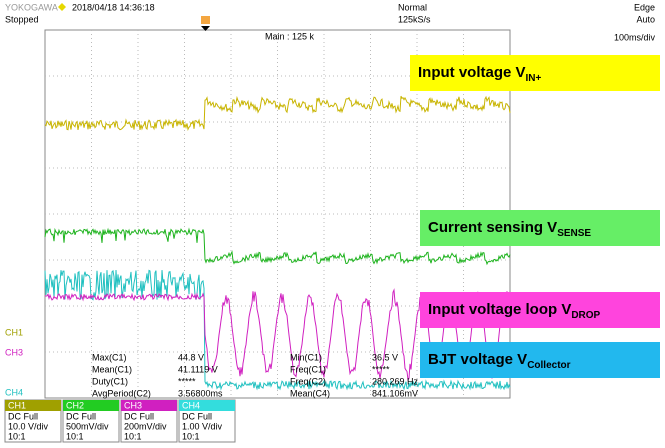  What do you see at coordinates (205, 28) in the screenshot?
I see `trigger-arrow` at bounding box center [205, 28].